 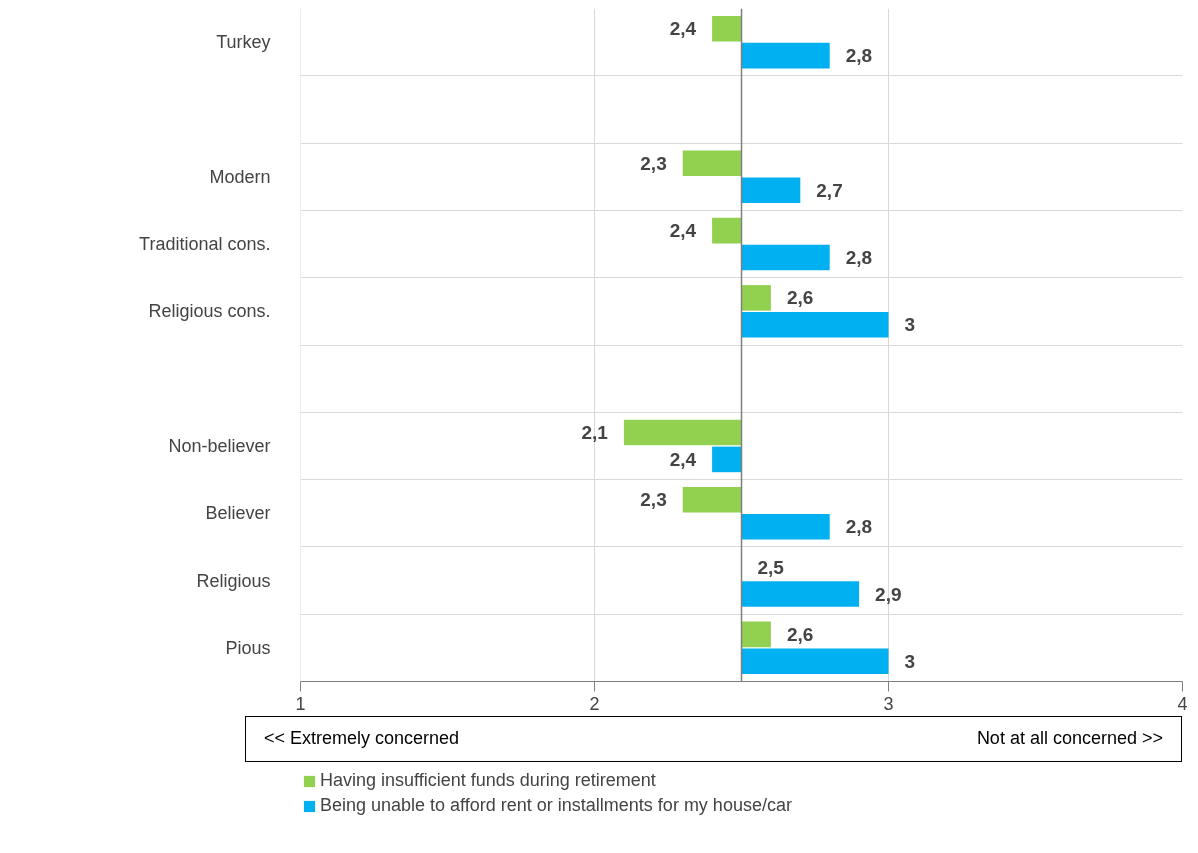 I want to click on x-tick-label: 1, so click(x=300, y=703).